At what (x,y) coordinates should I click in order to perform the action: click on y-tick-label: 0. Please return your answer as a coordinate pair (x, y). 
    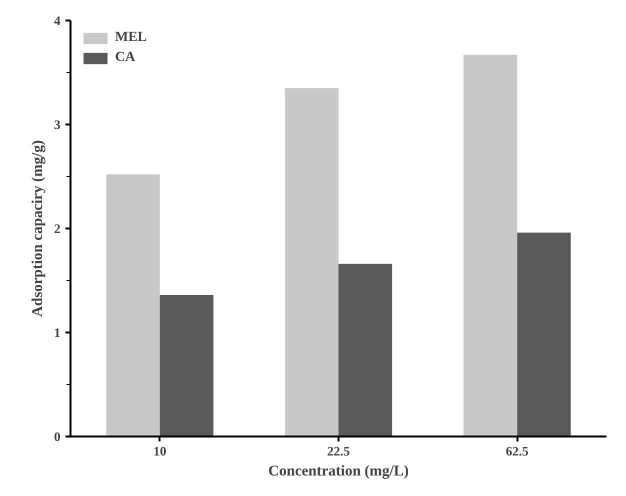
    Looking at the image, I should click on (57, 436).